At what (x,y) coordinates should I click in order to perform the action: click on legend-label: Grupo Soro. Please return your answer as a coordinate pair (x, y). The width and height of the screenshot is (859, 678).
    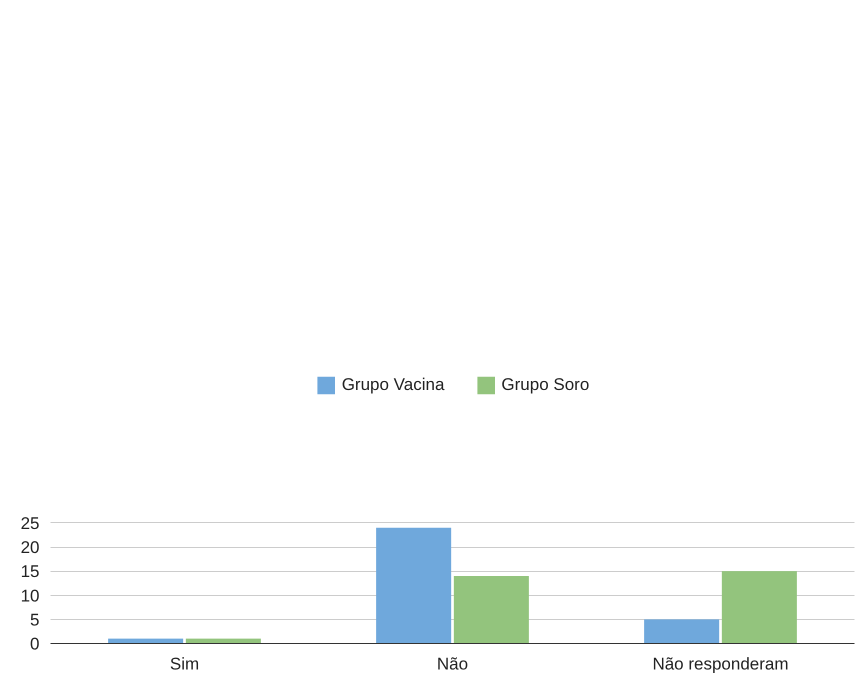
    Looking at the image, I should click on (545, 384).